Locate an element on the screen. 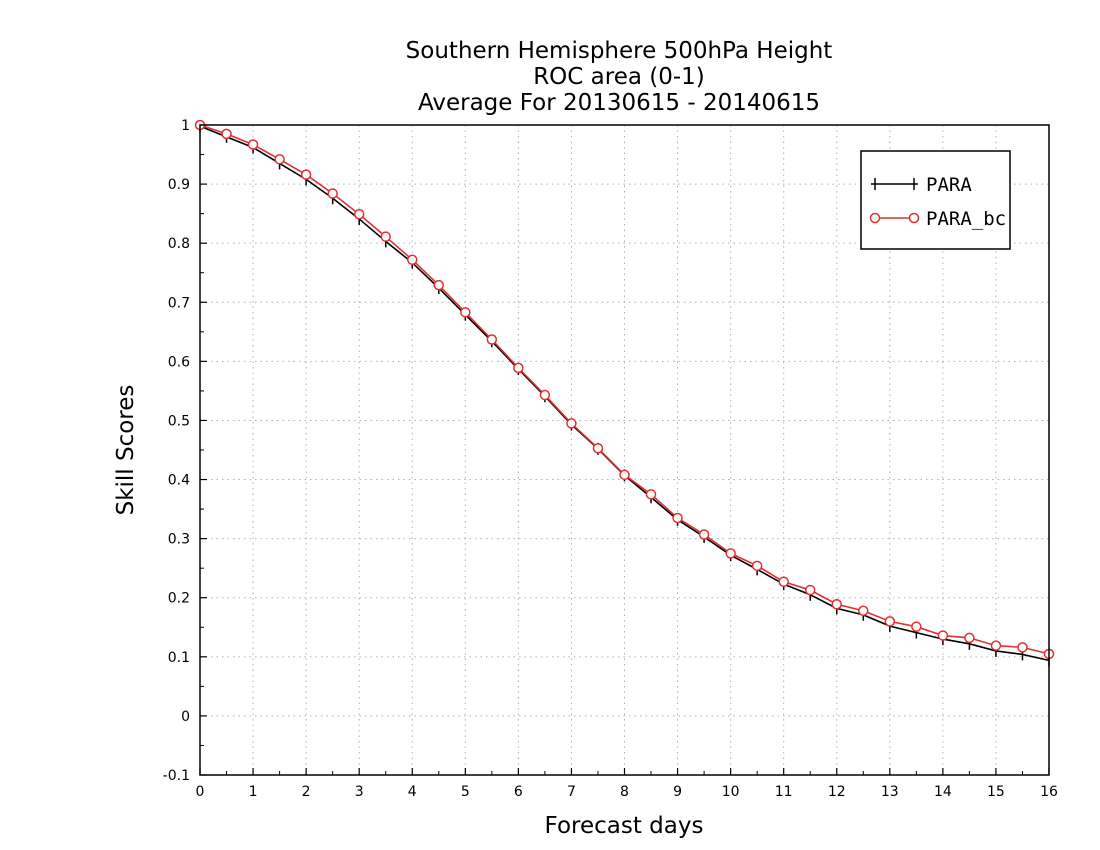  legend: PARA PARA_bc is located at coordinates (935, 200).